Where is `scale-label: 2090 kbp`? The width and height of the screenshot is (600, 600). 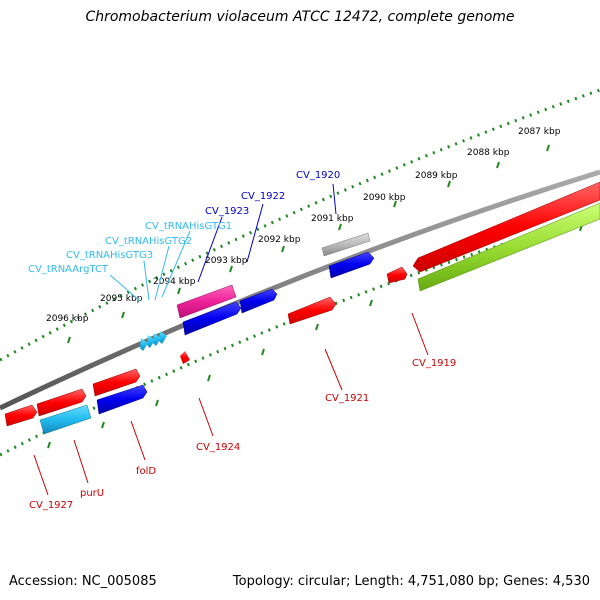 scale-label: 2090 kbp is located at coordinates (384, 198).